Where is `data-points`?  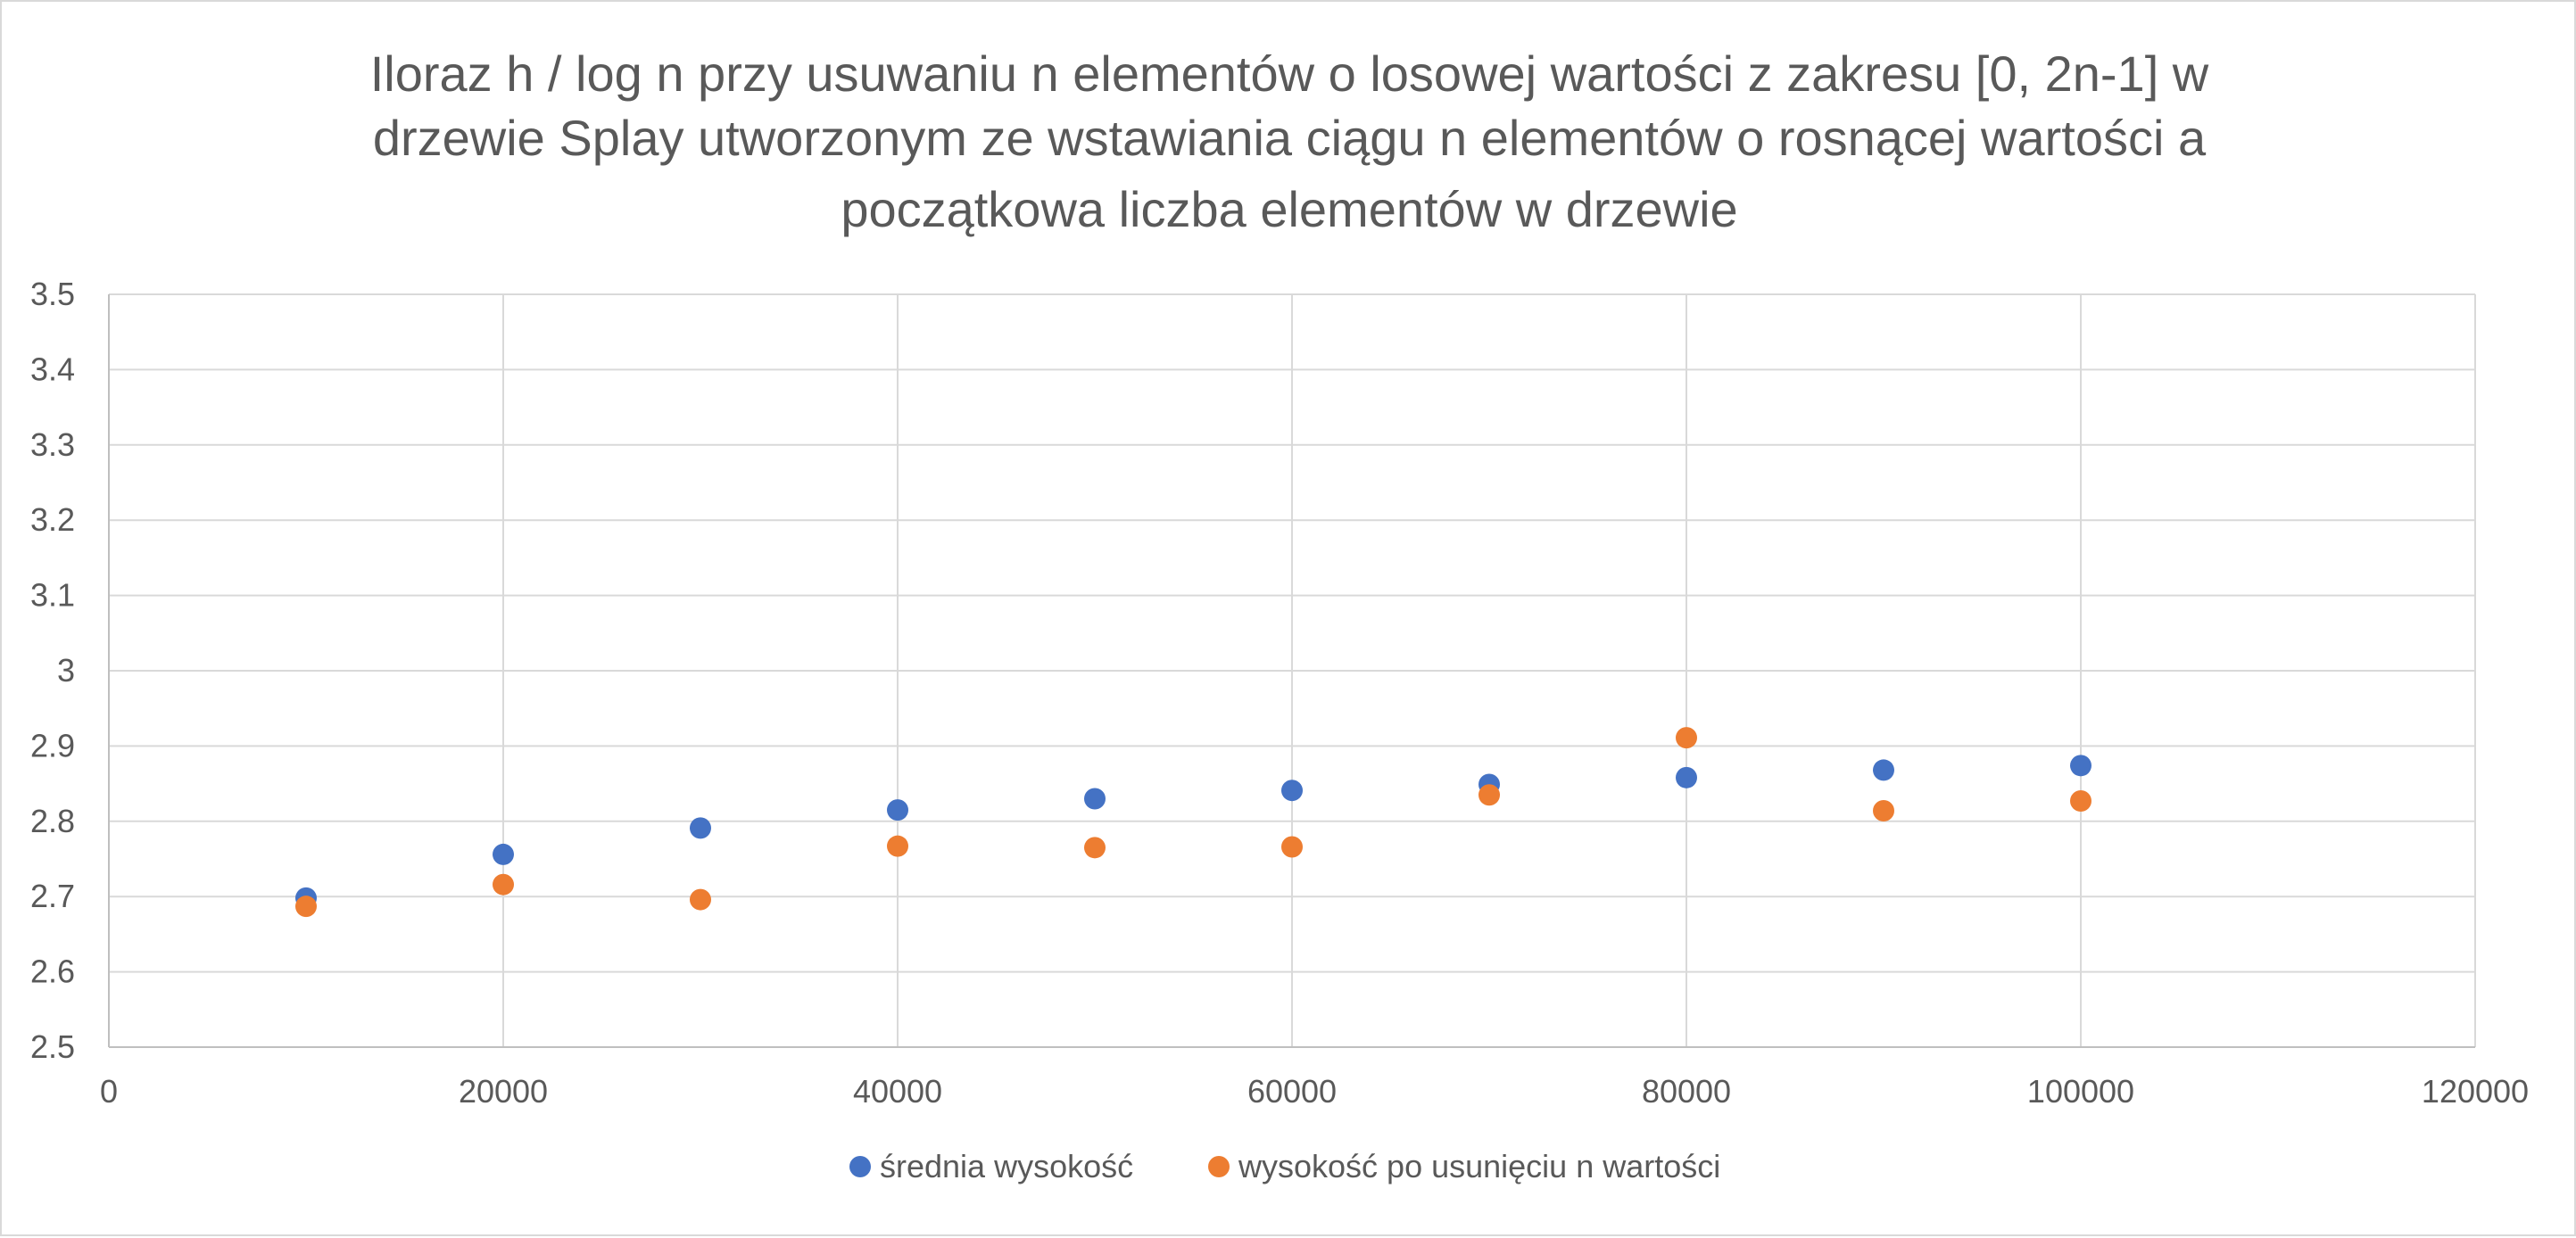
data-points is located at coordinates (1193, 822).